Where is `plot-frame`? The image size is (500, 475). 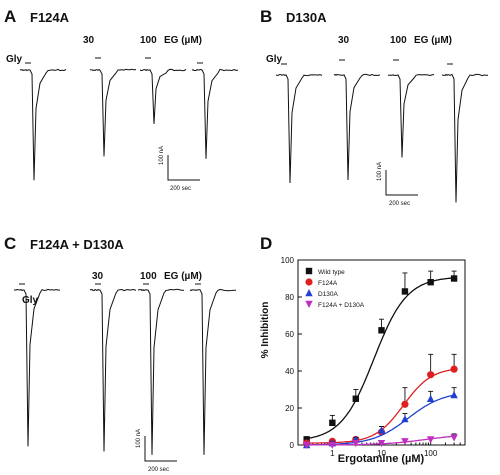
plot-frame is located at coordinates (381, 352).